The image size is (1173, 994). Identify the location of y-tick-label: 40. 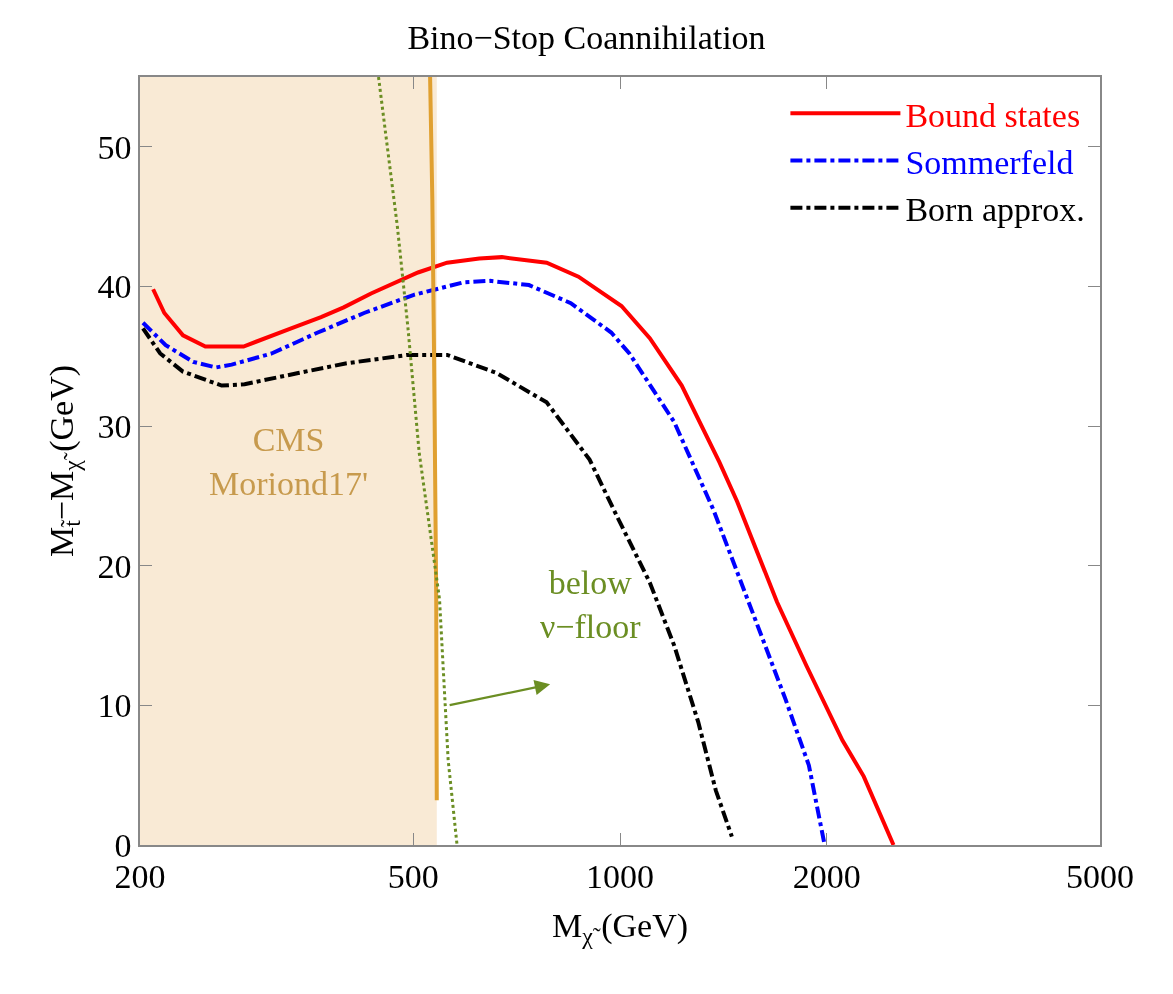
(114, 287).